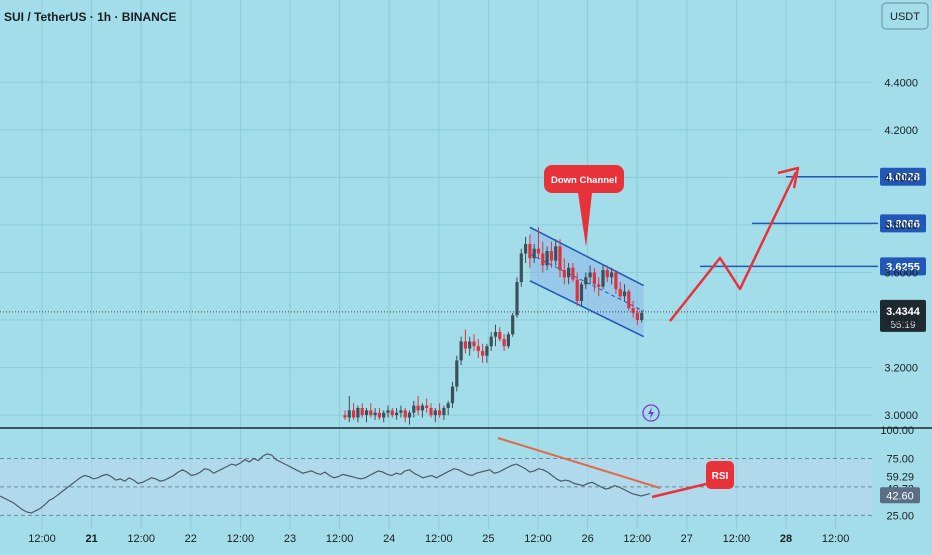 The height and width of the screenshot is (555, 932). I want to click on price-tick-label: 3.8000, so click(901, 226).